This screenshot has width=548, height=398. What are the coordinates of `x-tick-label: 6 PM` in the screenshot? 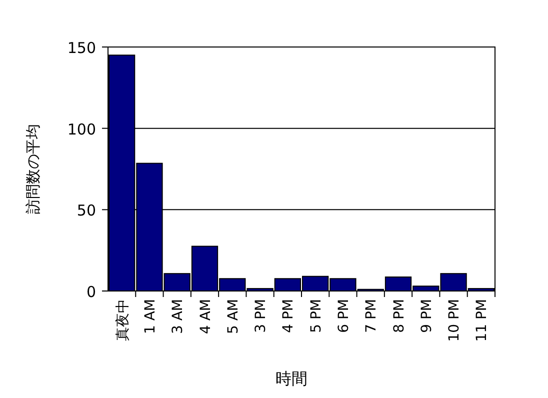 It's located at (344, 316).